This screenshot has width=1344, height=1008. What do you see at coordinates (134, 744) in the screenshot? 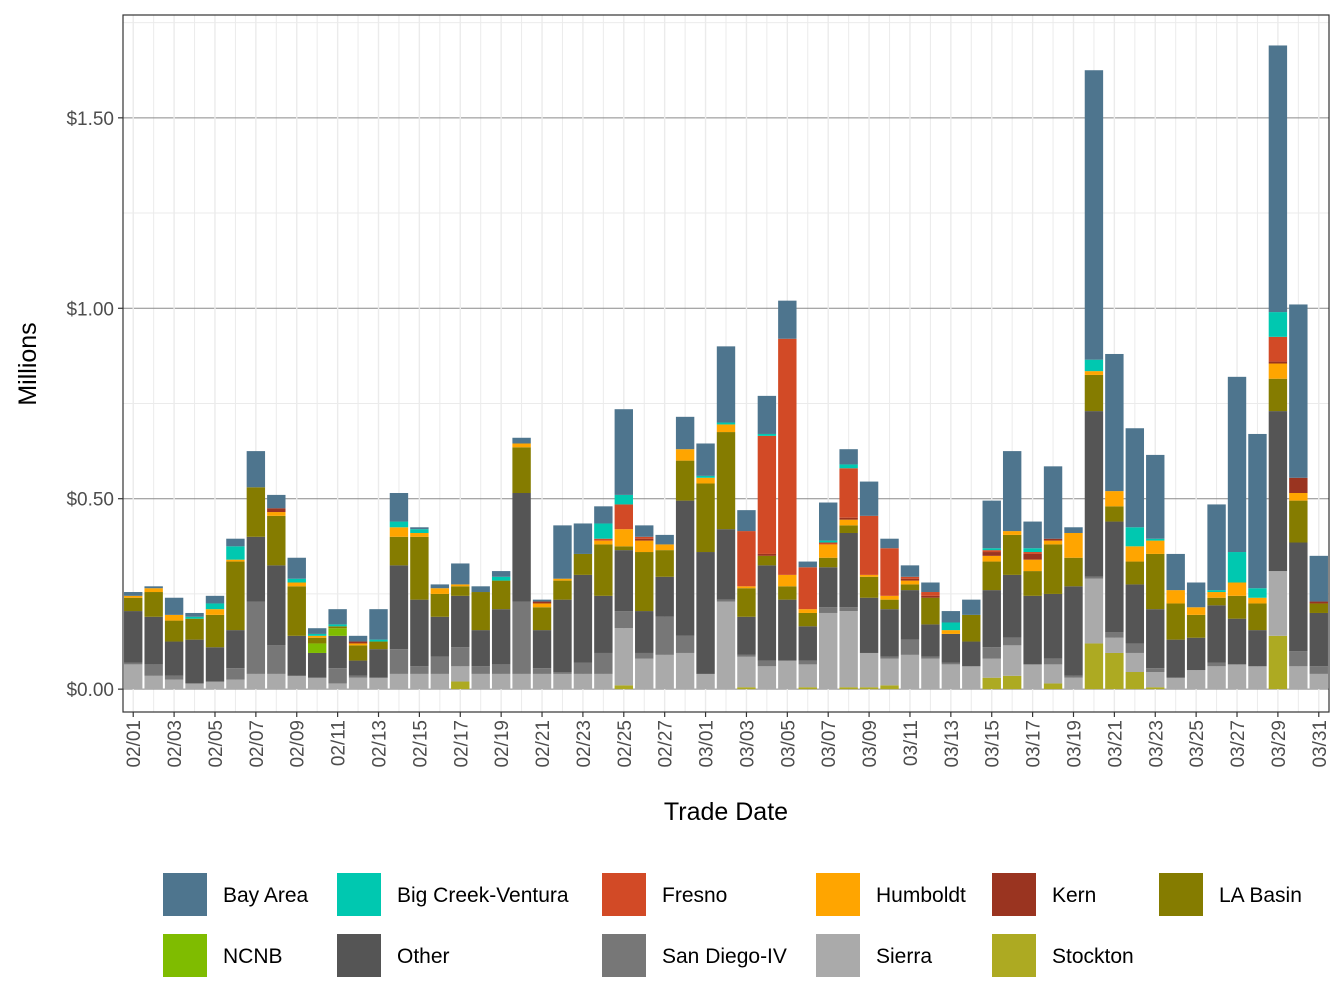
I see `x-tick-label: 02/01` at bounding box center [134, 744].